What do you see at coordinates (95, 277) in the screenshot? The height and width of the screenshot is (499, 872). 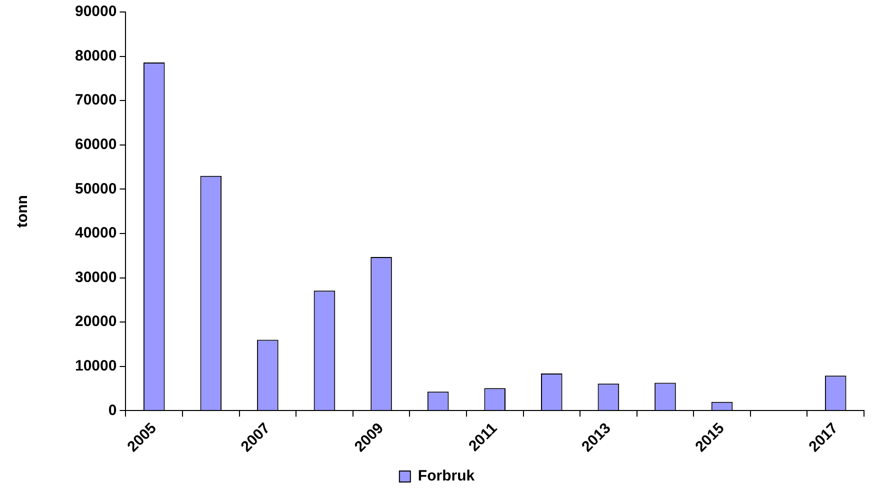 I see `y-tick-label: 30000` at bounding box center [95, 277].